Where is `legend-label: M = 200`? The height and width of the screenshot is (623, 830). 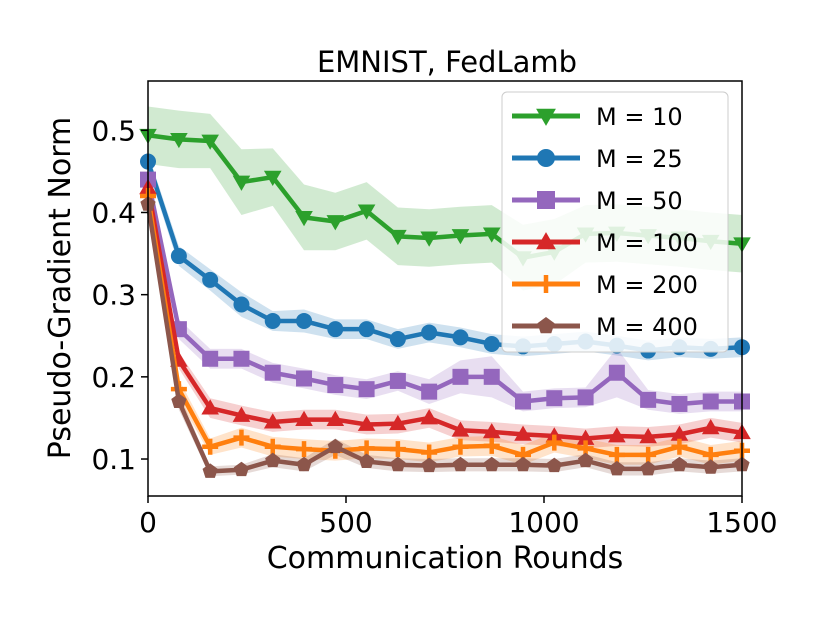 legend-label: M = 200 is located at coordinates (647, 285).